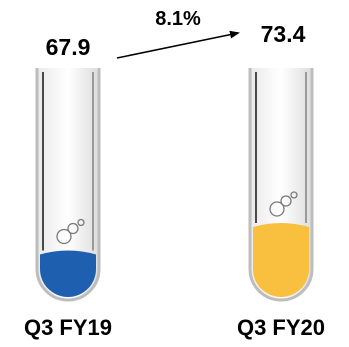 This screenshot has height=347, width=349. What do you see at coordinates (281, 260) in the screenshot?
I see `bar-q3-fy20` at bounding box center [281, 260].